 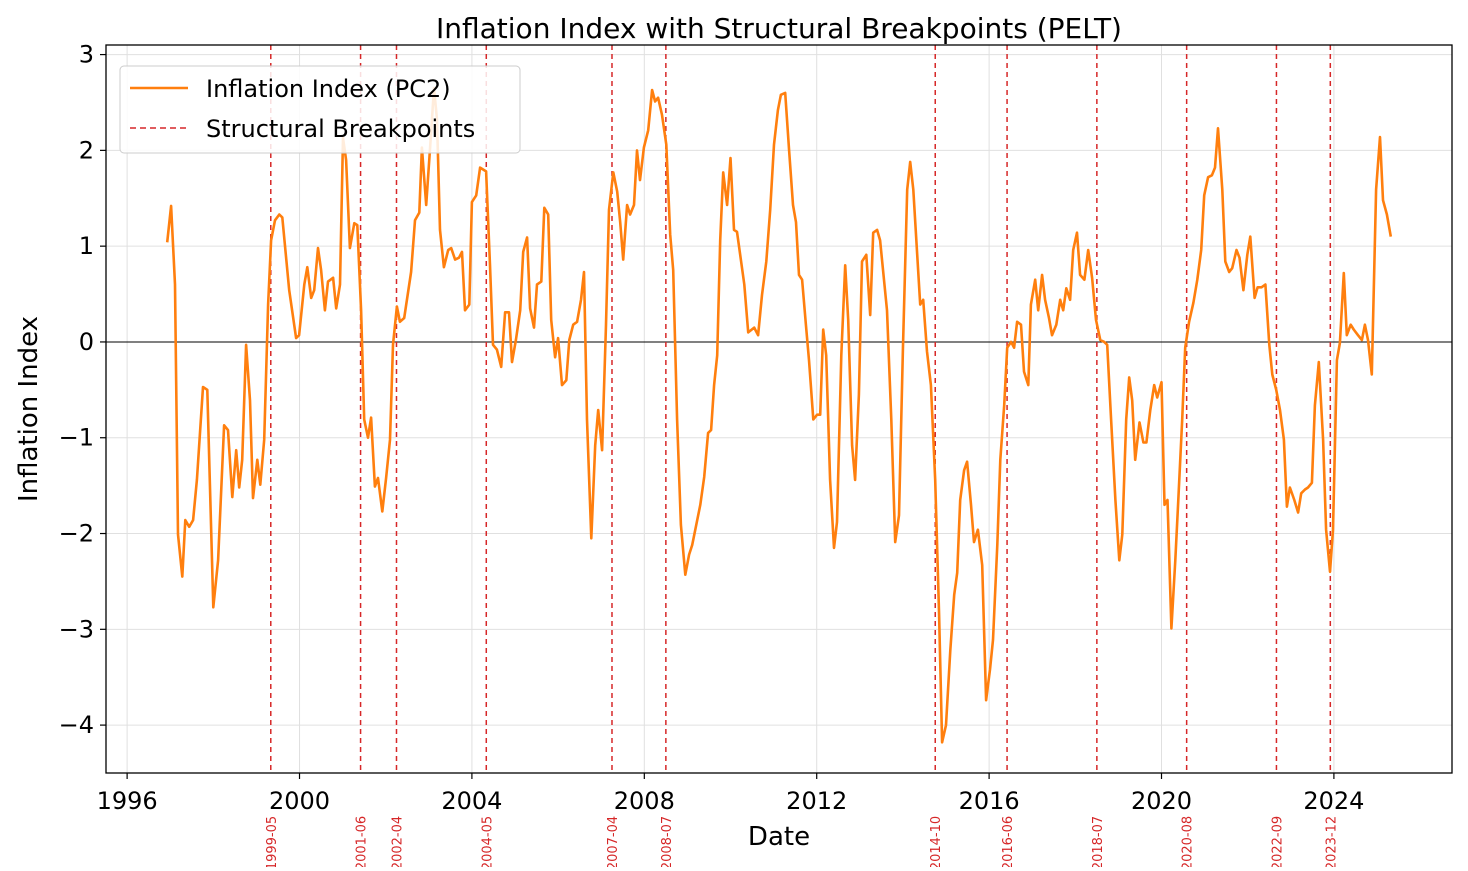 I want to click on y-tick-label: −2, so click(x=76, y=534).